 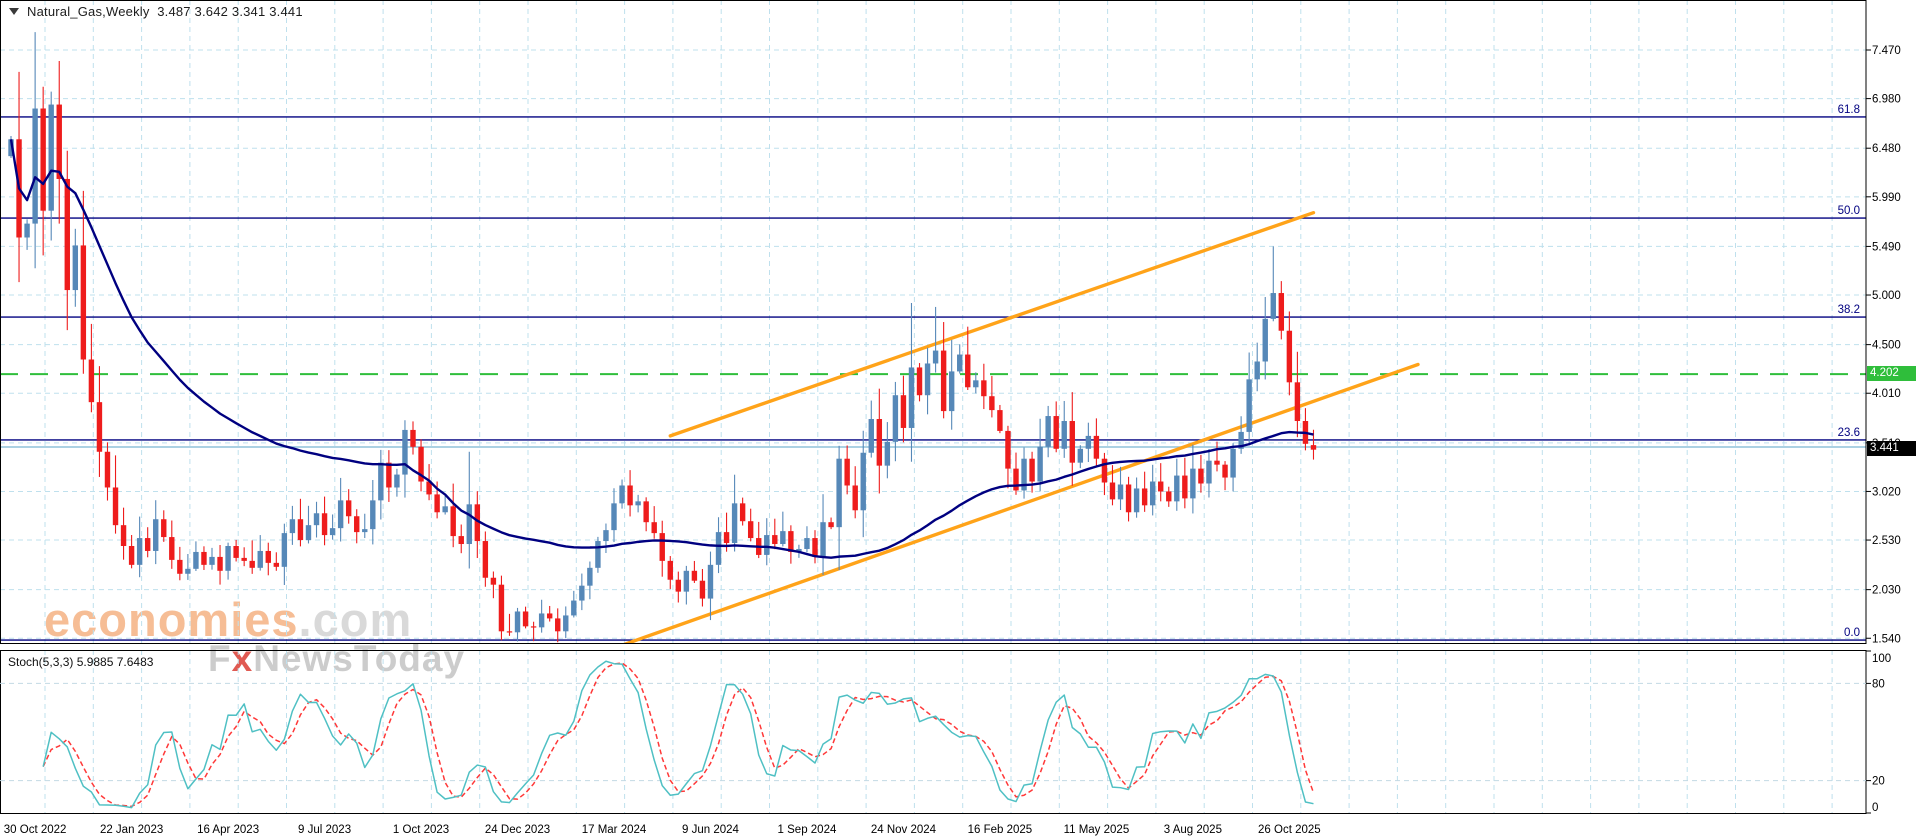 What do you see at coordinates (1289, 830) in the screenshot?
I see `svg-text: 26 Oct 2025` at bounding box center [1289, 830].